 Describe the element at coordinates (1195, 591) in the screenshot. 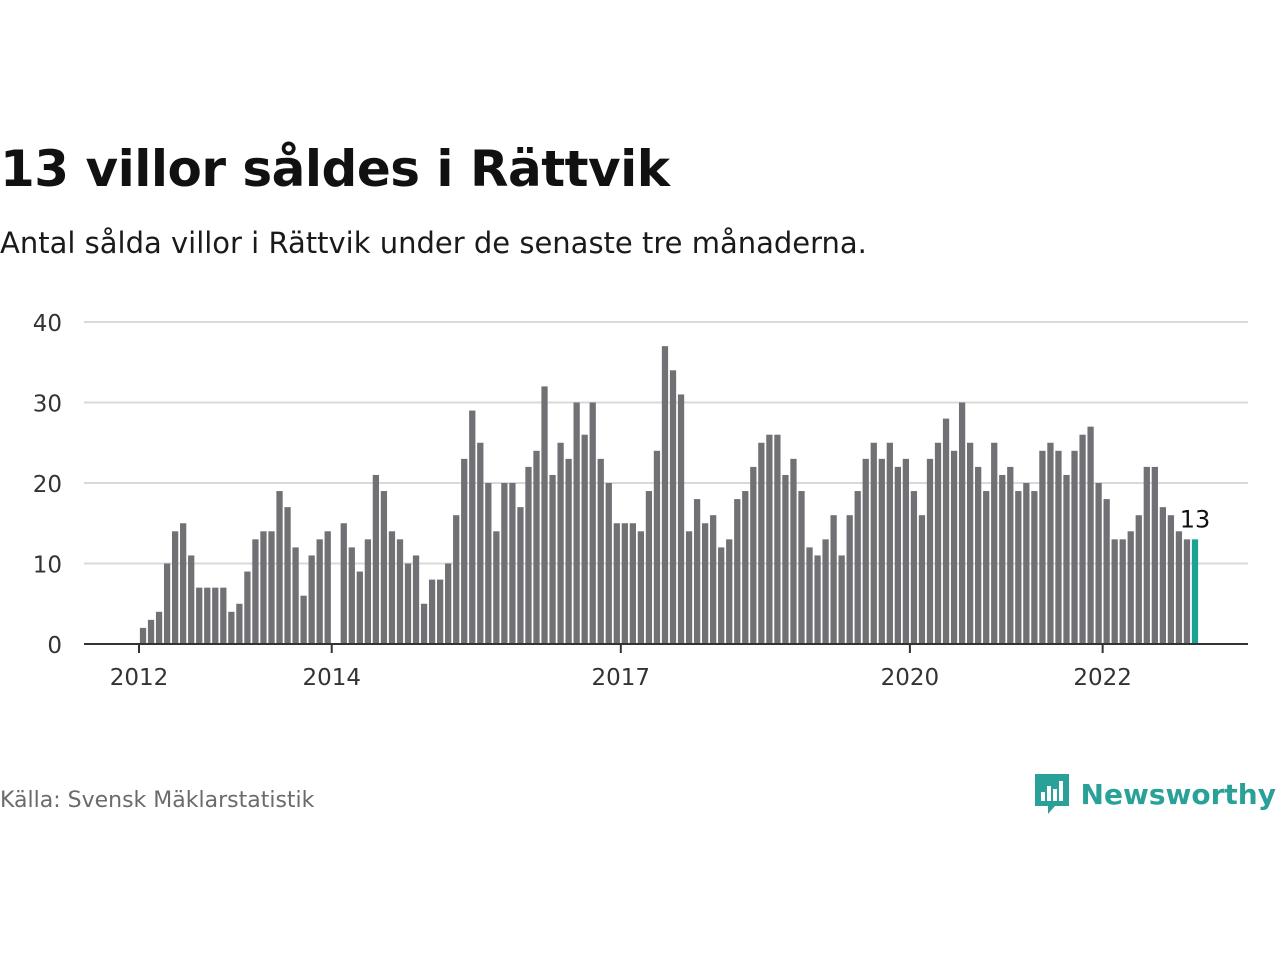

I see `bar-highlight` at that location.